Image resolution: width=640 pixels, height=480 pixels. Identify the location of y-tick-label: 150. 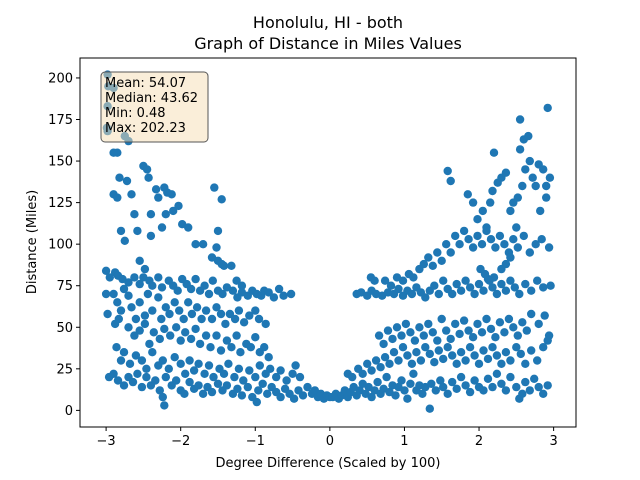
(60, 162).